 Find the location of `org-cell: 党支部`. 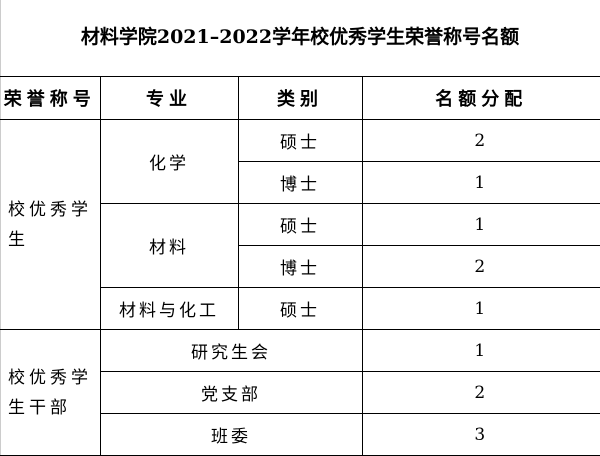

org-cell: 党支部 is located at coordinates (231, 392).